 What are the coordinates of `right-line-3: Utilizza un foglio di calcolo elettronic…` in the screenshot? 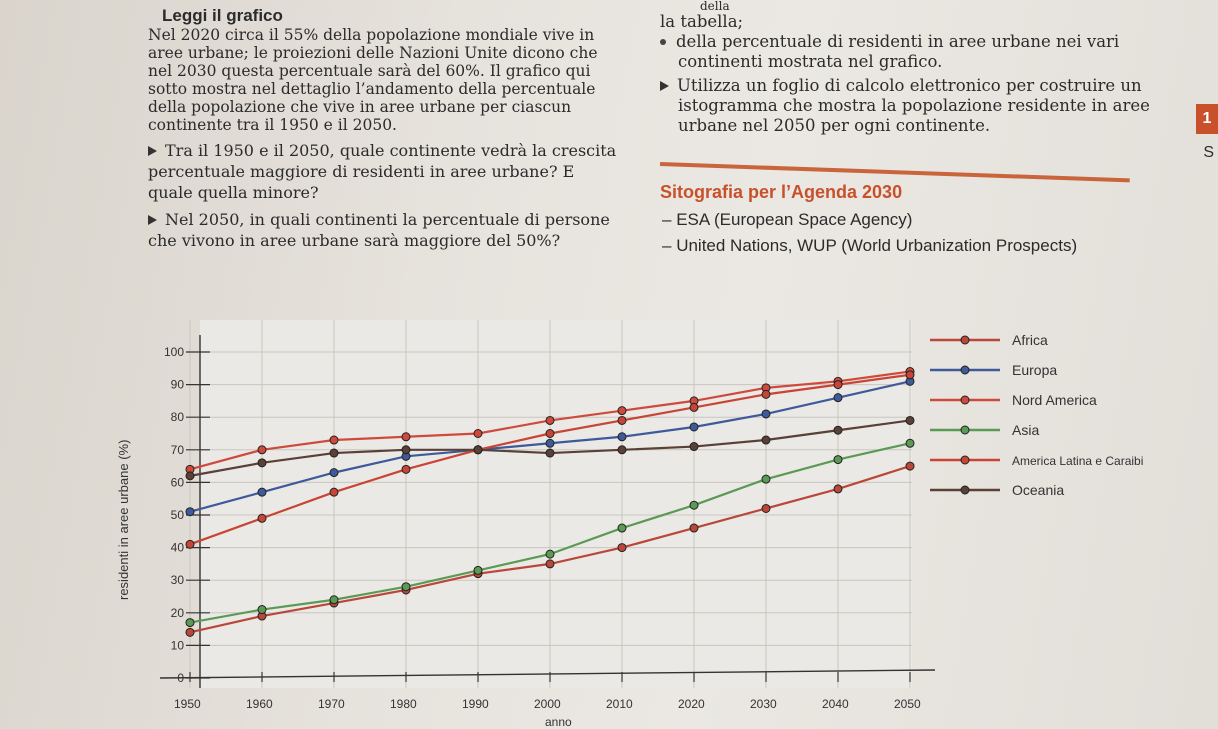 It's located at (920, 106).